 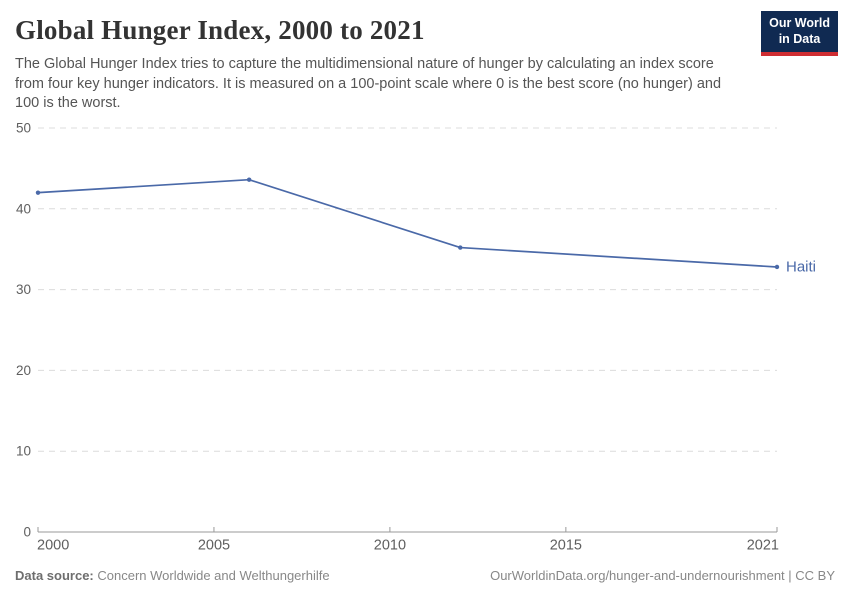 I want to click on data-source-label: Data source:, so click(x=54, y=575).